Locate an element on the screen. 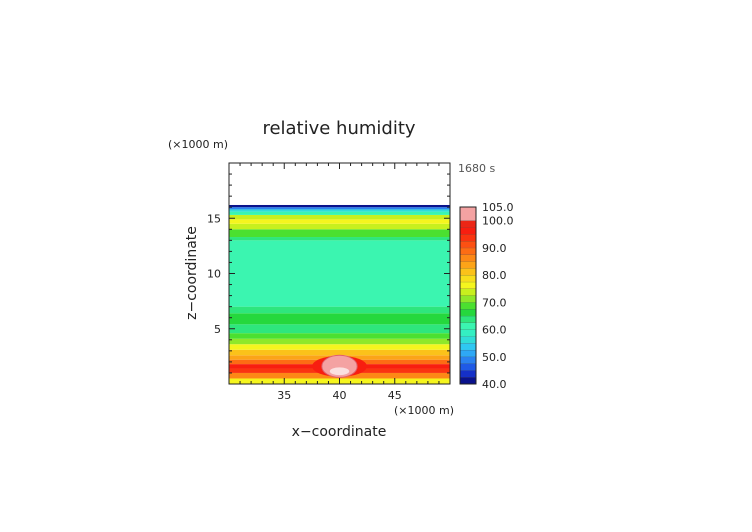  y-tick-label: 5 is located at coordinates (217, 329).